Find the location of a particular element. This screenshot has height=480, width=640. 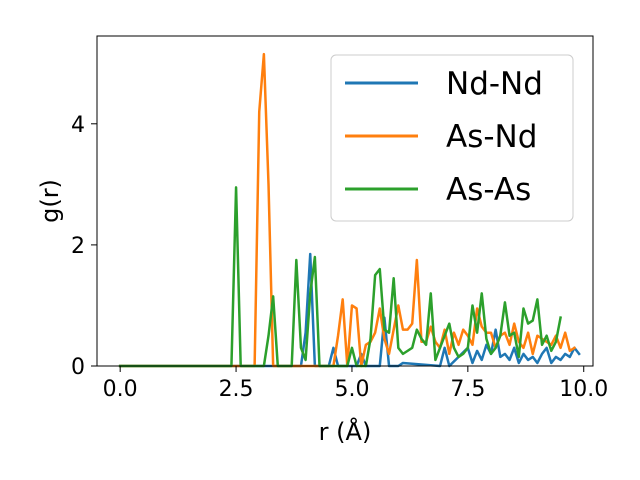

x-tick-label: 7.5 is located at coordinates (467, 389).